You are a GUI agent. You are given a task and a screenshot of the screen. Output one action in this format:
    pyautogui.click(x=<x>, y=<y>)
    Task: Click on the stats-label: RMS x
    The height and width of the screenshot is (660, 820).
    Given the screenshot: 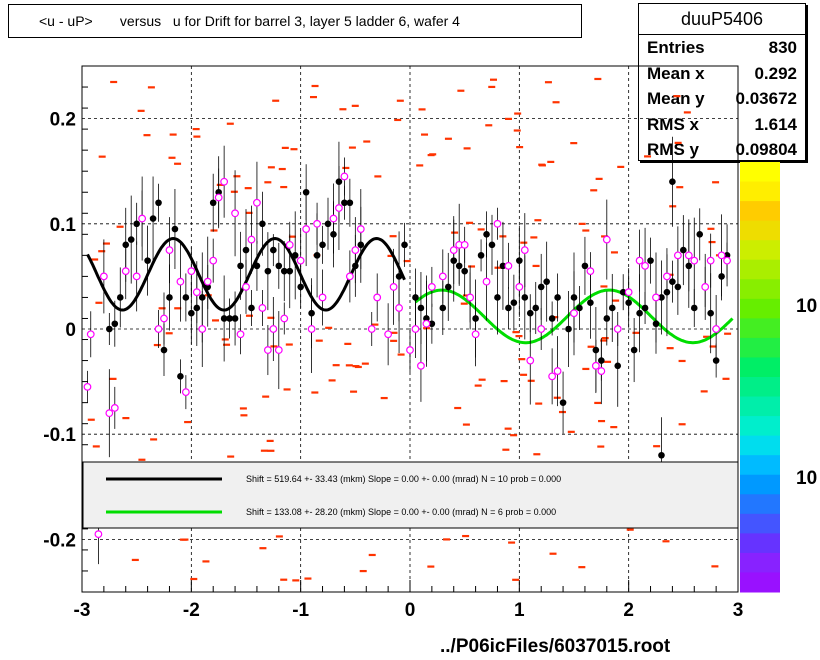 What is the action you would take?
    pyautogui.click(x=673, y=124)
    